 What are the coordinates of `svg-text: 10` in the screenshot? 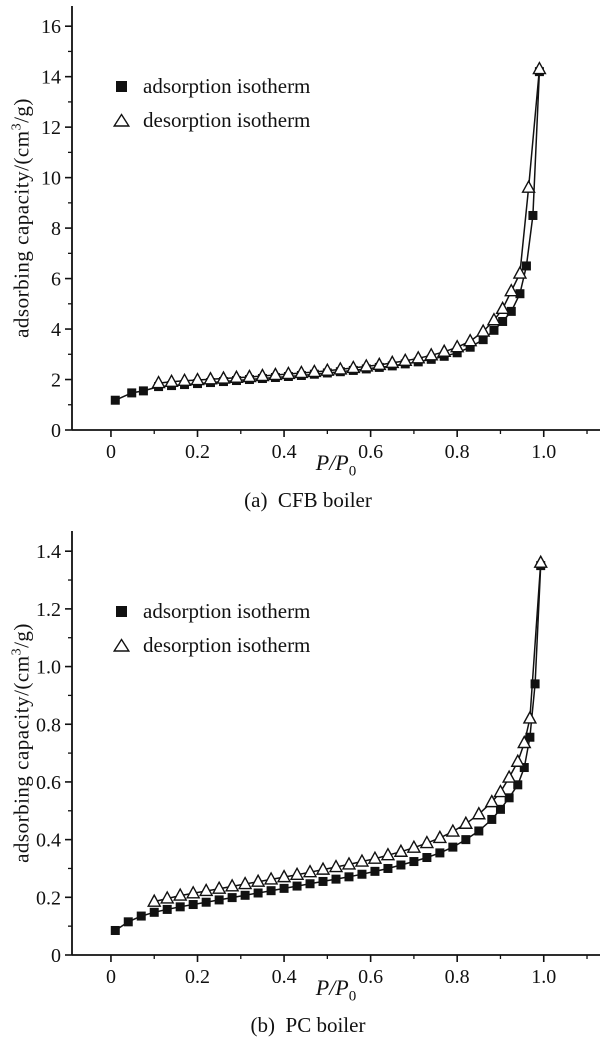 It's located at (51, 179).